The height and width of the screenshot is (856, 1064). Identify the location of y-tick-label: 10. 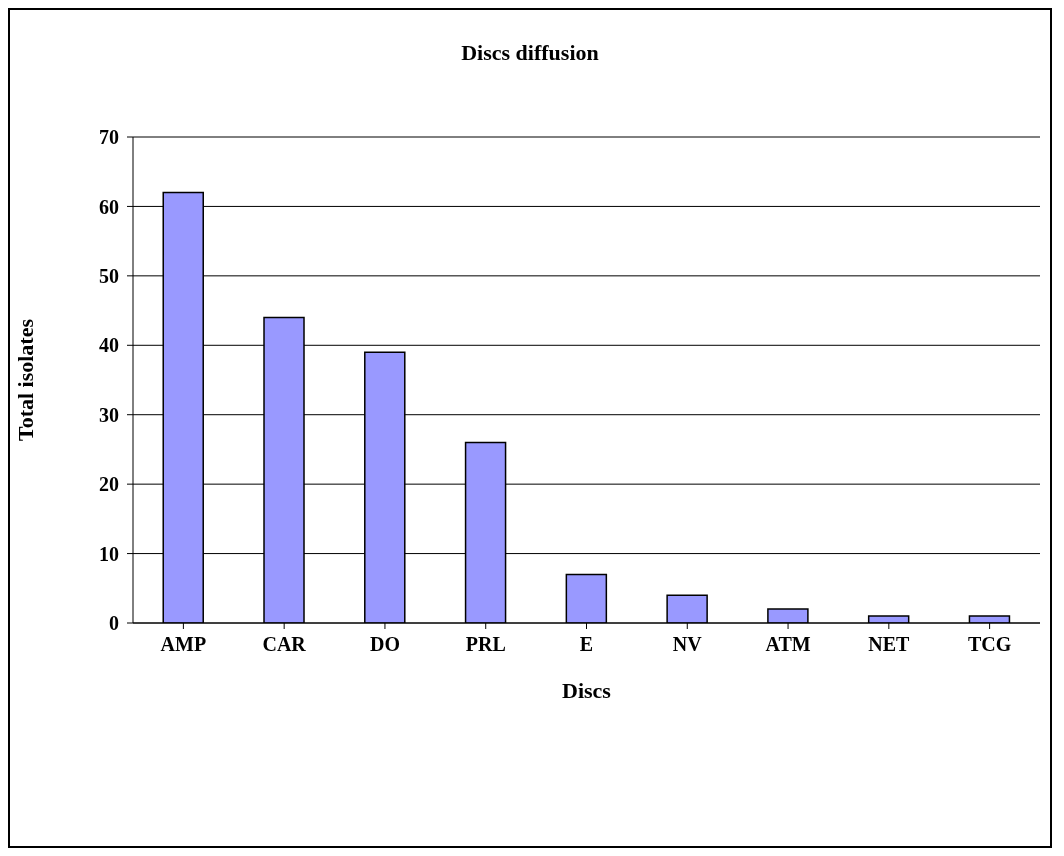
(109, 553).